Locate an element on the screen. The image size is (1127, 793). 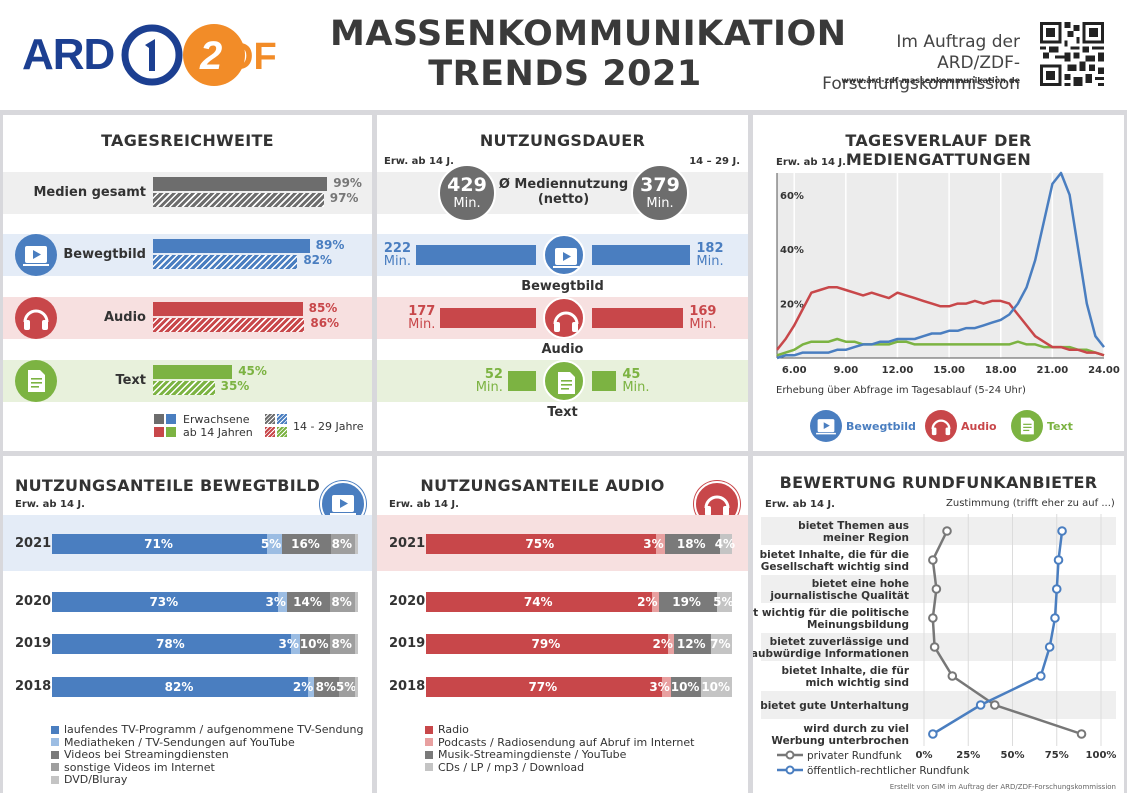
total-right-unit: Min. is located at coordinates (660, 203).